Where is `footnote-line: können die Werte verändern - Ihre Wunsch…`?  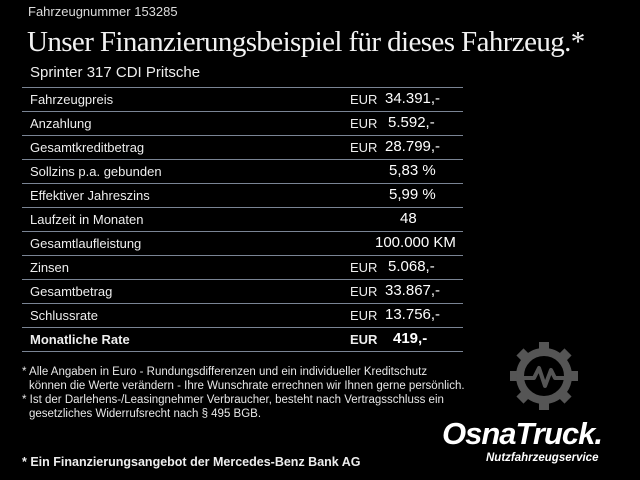 footnote-line: können die Werte verändern - Ihre Wunsch… is located at coordinates (247, 386).